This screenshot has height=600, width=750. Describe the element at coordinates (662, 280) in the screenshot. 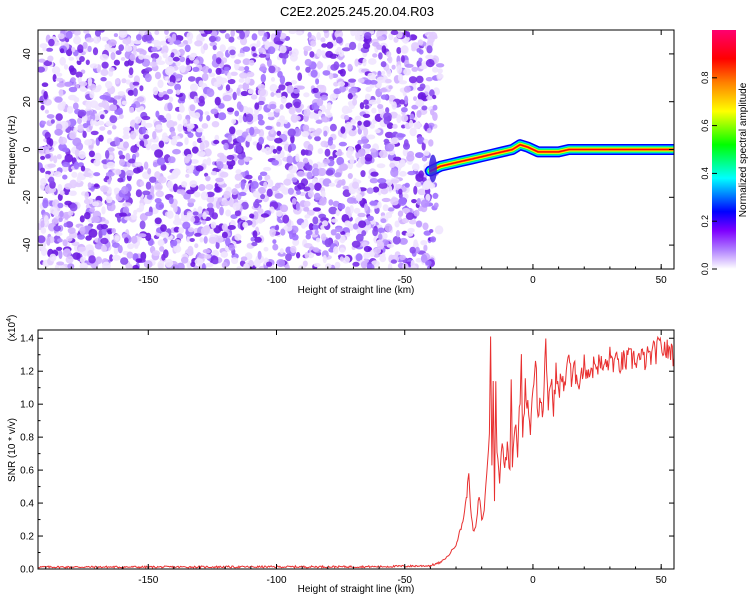

I see `spectrogram-xtick-label: 50` at that location.